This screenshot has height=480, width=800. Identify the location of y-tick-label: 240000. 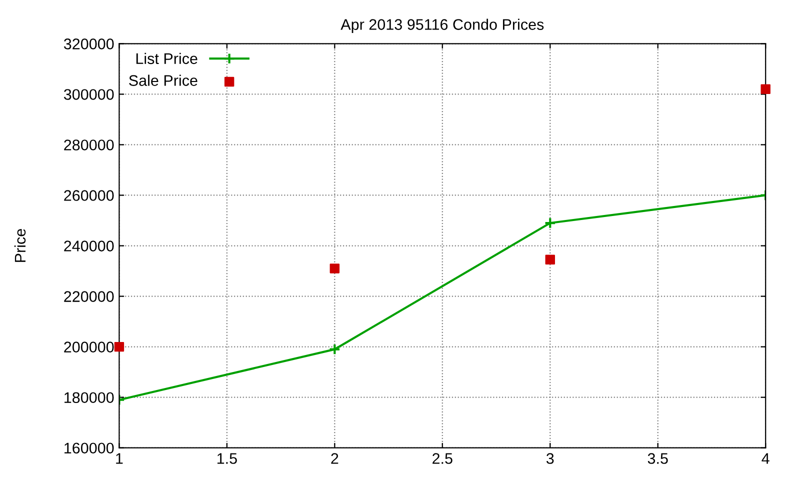
(89, 246).